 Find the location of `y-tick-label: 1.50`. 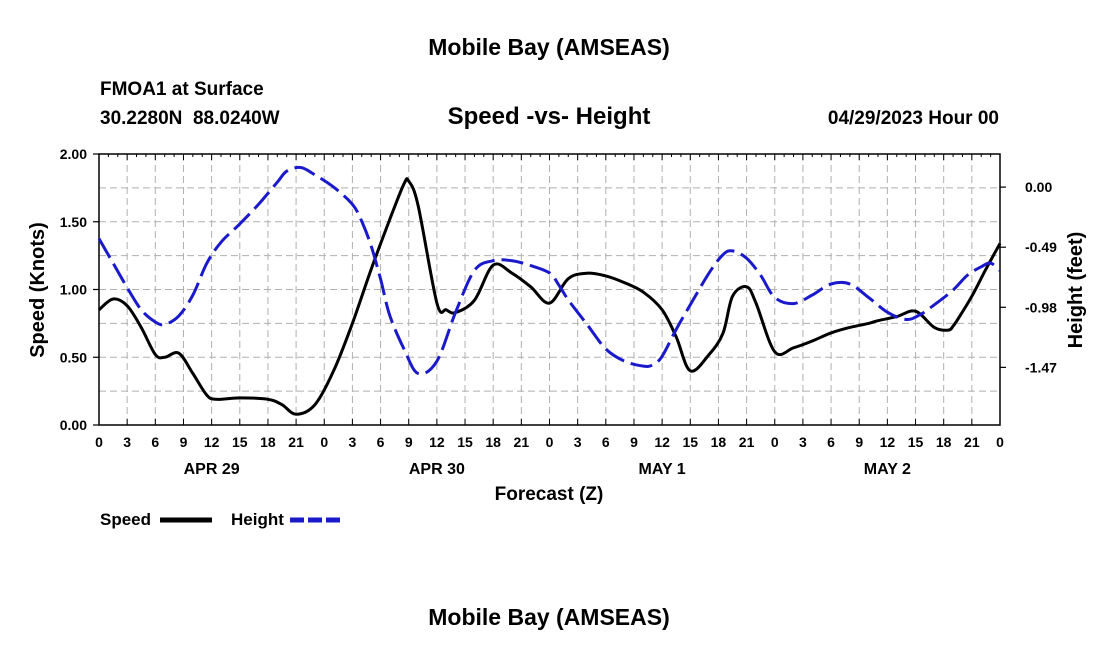

y-tick-label: 1.50 is located at coordinates (73, 222).